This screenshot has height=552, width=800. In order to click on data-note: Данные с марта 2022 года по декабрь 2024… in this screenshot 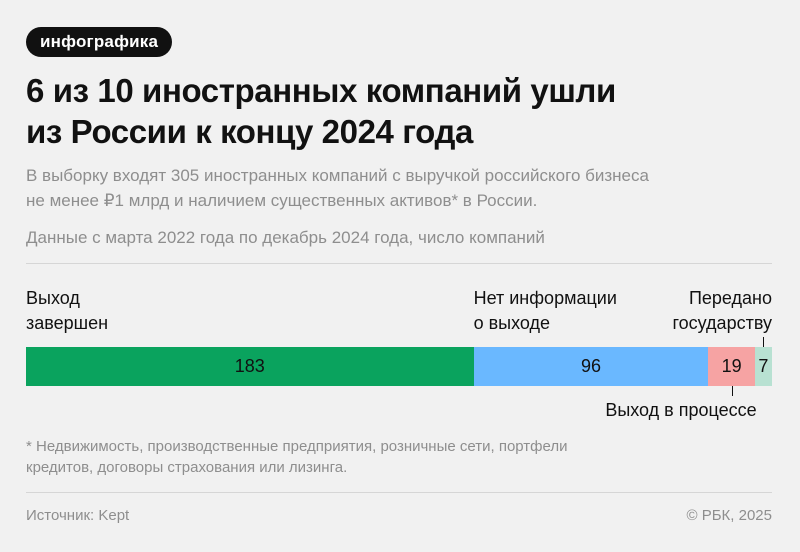, I will do `click(285, 237)`.